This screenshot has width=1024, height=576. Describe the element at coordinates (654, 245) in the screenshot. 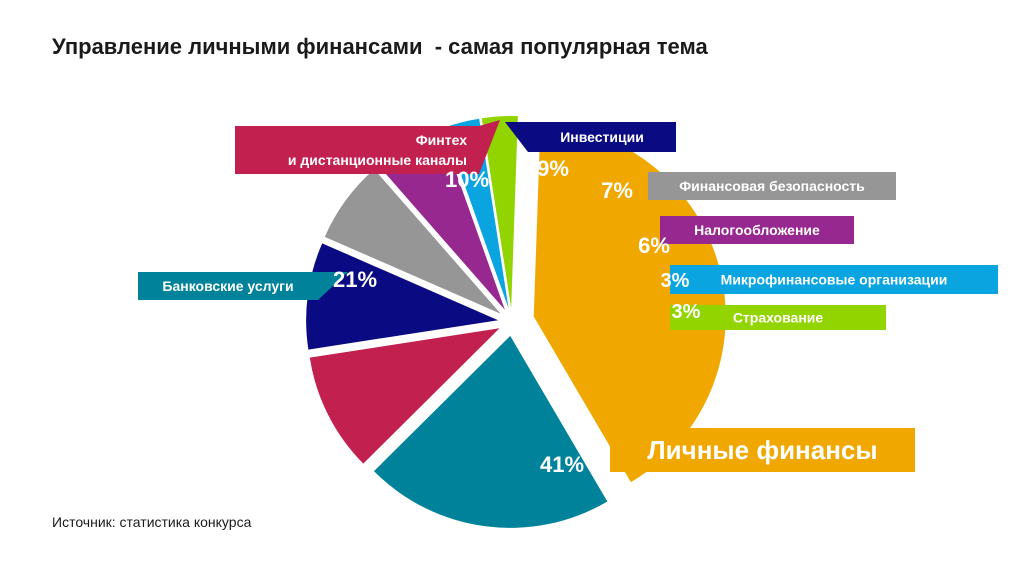

I see `percent-label-6: 6%` at that location.